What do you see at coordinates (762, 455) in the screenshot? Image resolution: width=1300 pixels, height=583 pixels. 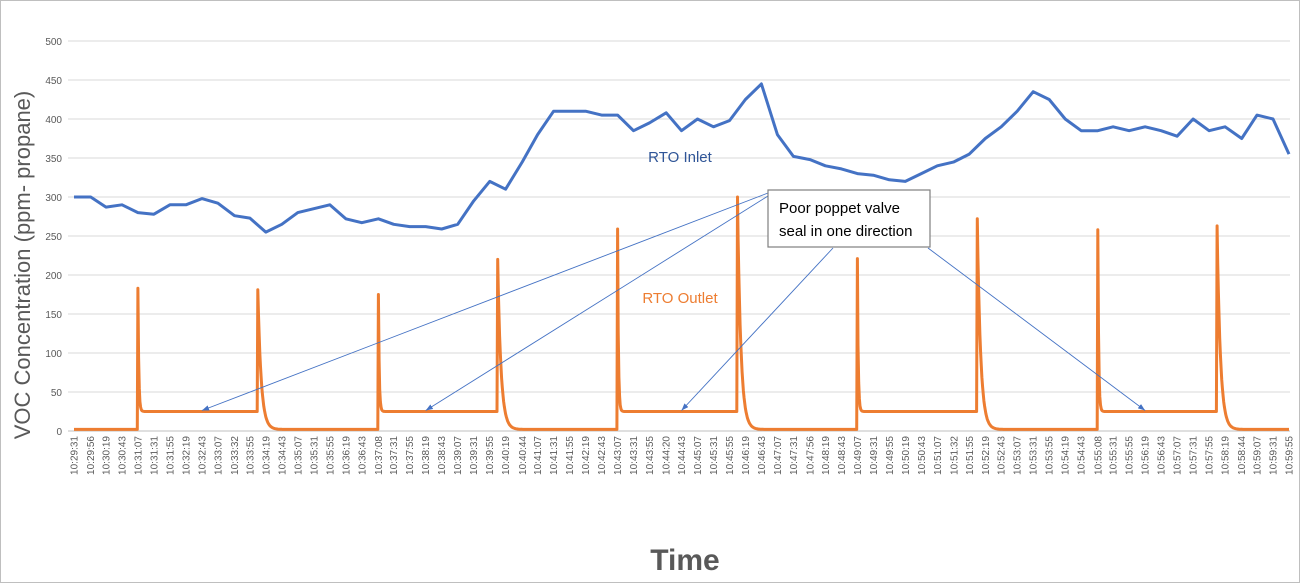 I see `x-tick-label: 10:46:43` at bounding box center [762, 455].